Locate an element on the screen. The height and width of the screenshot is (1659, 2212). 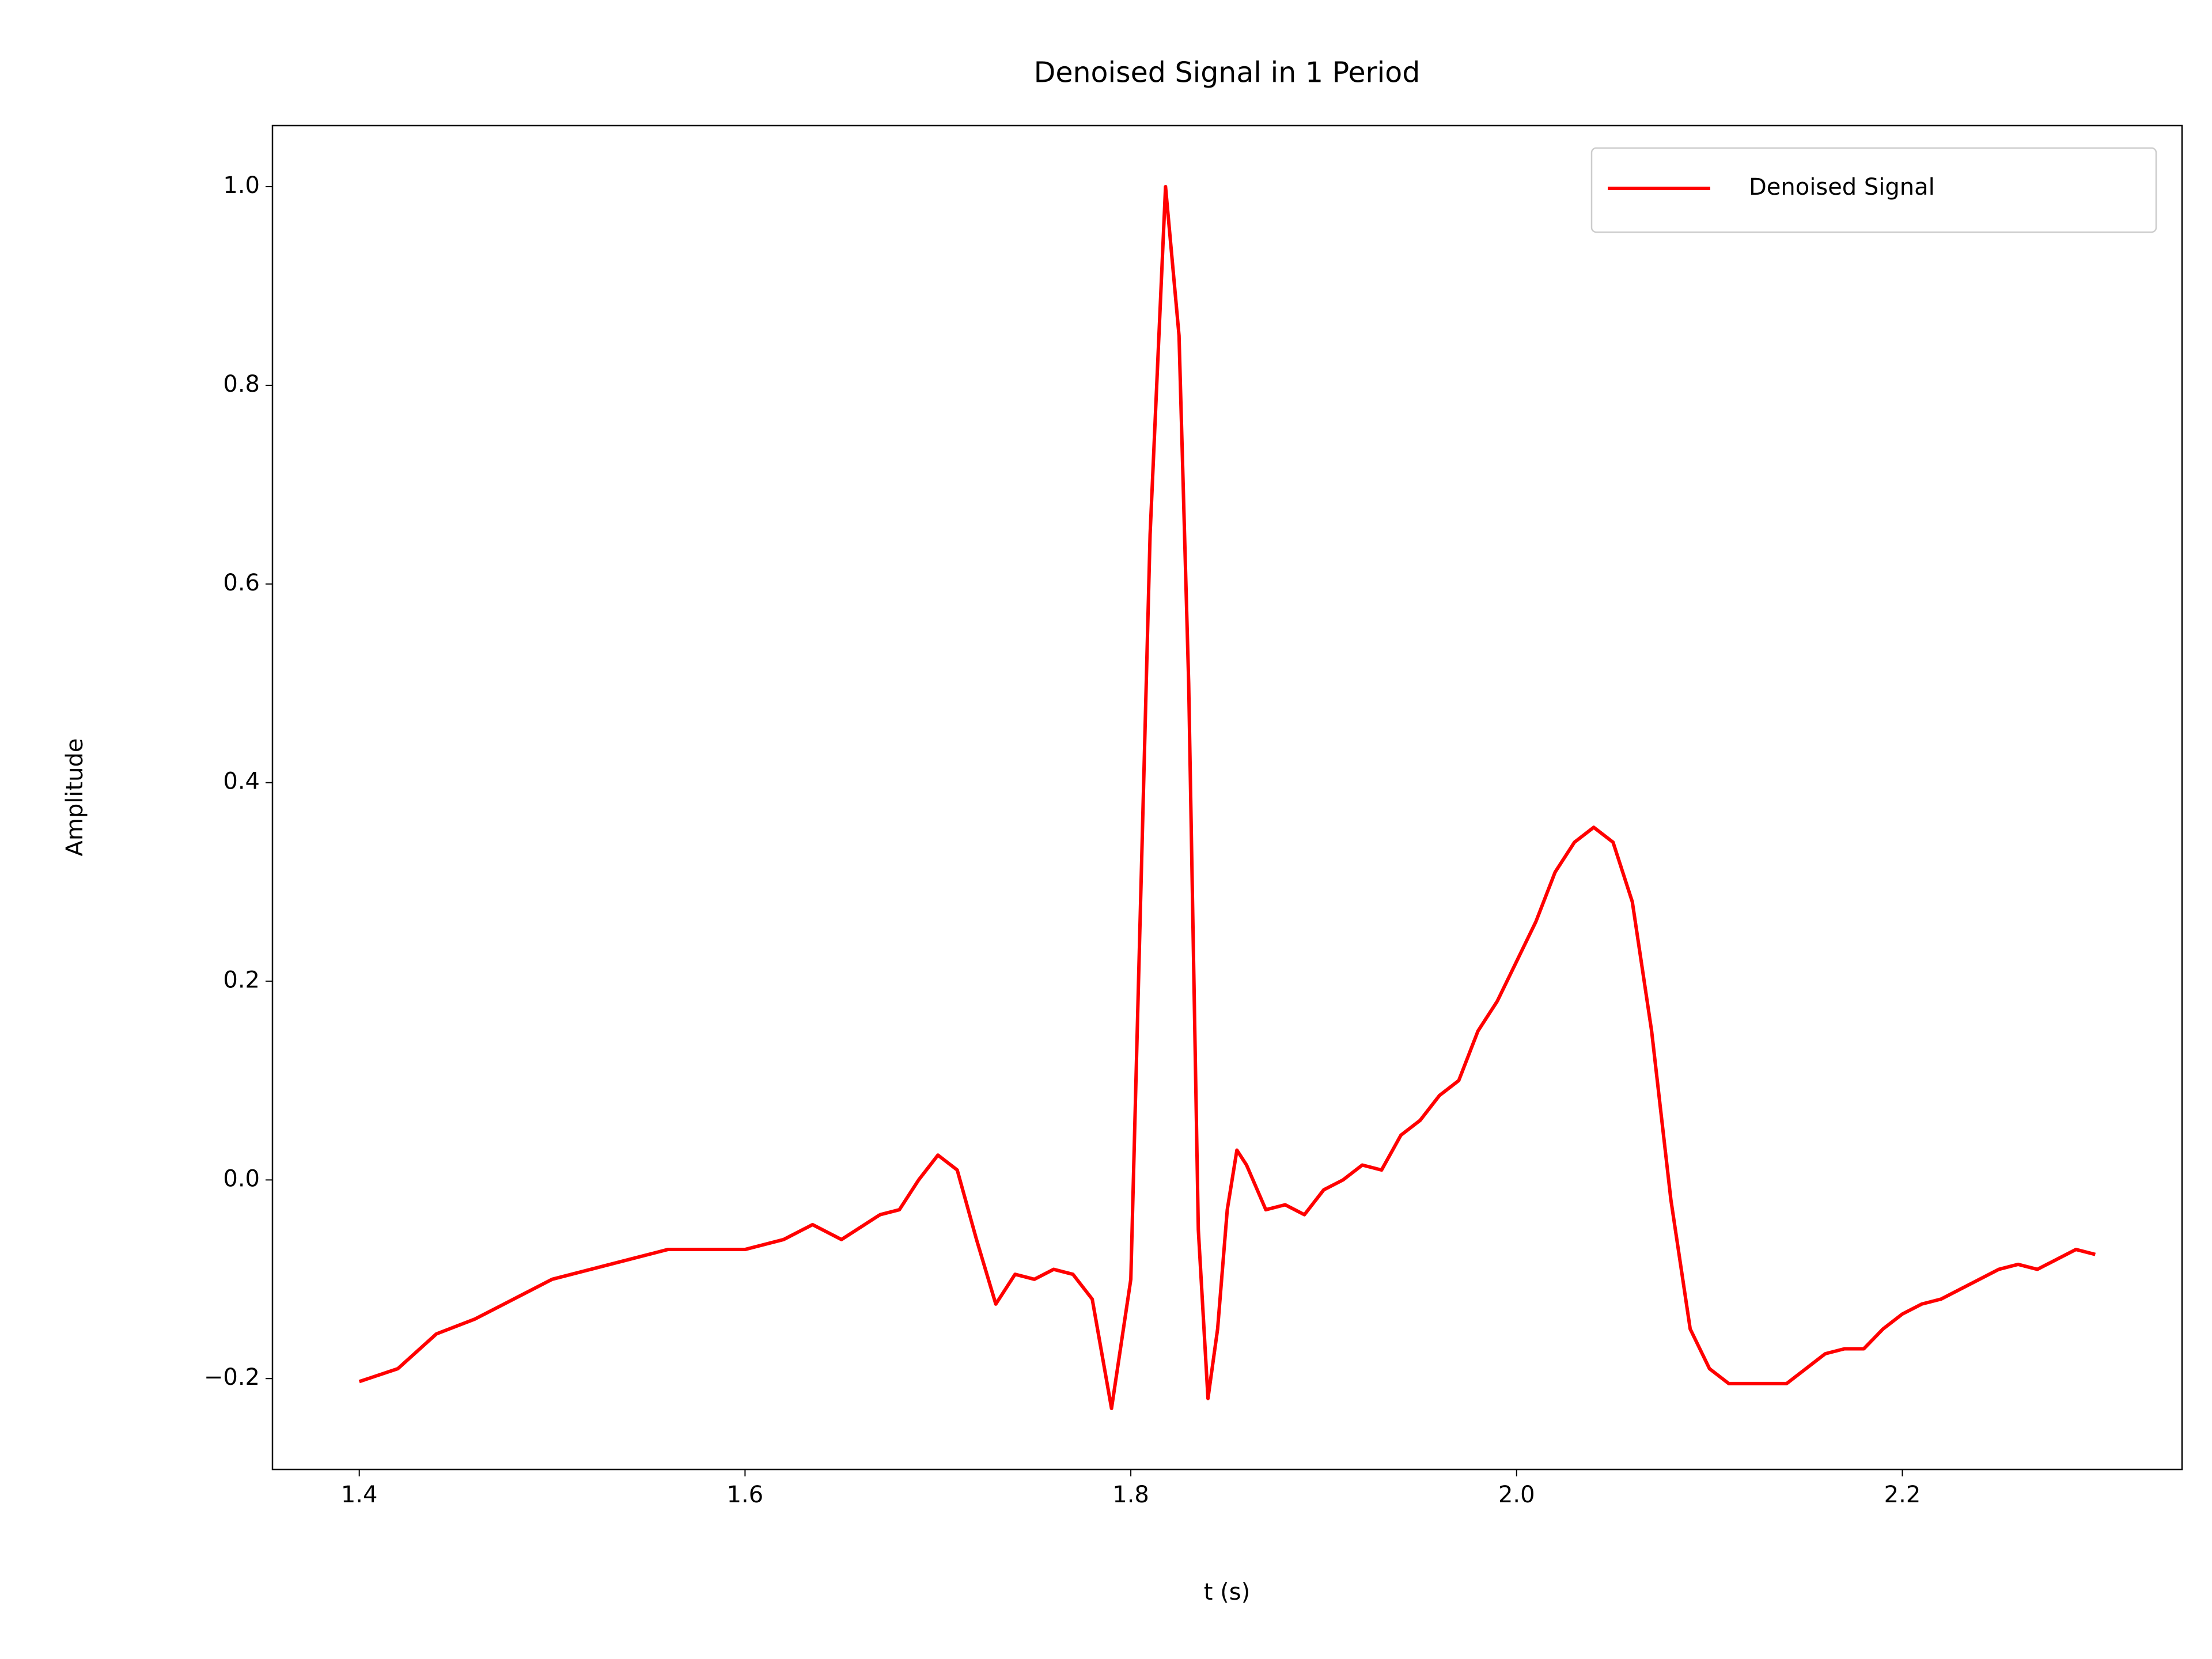
legend-label: Denoised Signal is located at coordinates (1842, 187).